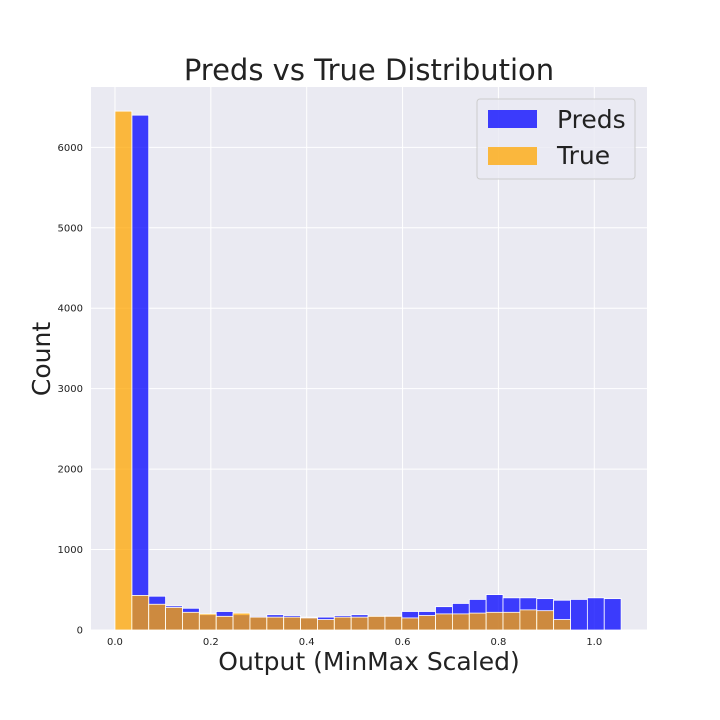 The width and height of the screenshot is (720, 720). I want to click on x-tick-label: 0.4, so click(307, 642).